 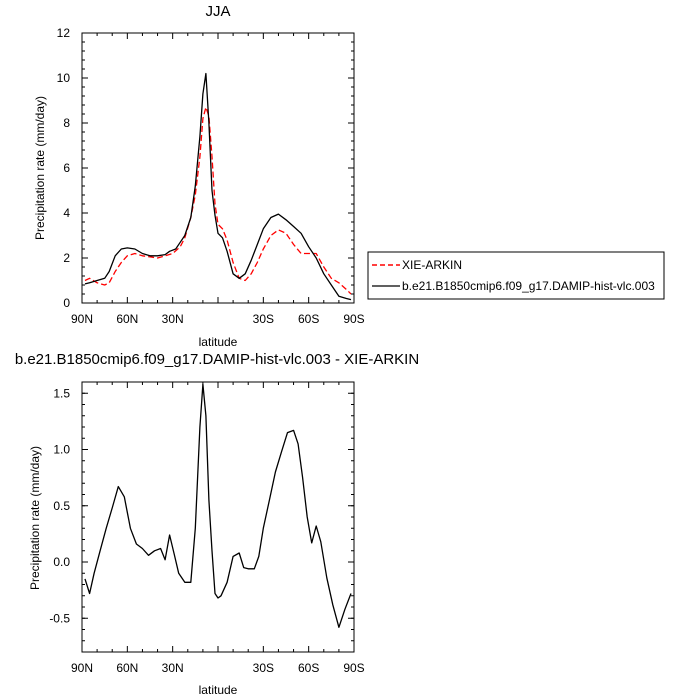 I want to click on y-tick-label: 1.0, so click(x=61, y=450).